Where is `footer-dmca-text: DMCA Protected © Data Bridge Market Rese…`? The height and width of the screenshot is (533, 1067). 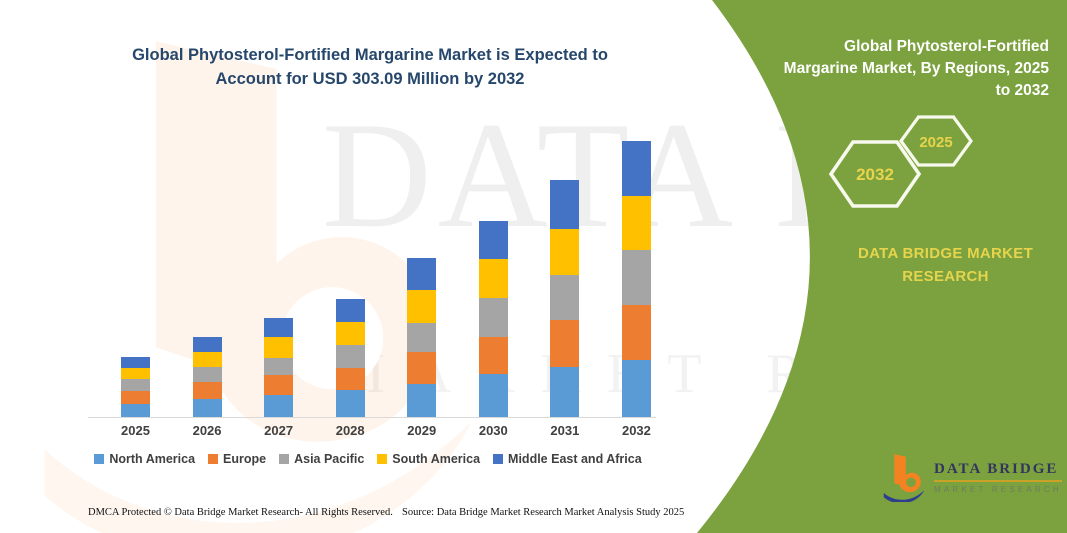 footer-dmca-text: DMCA Protected © Data Bridge Market Rese… is located at coordinates (240, 512).